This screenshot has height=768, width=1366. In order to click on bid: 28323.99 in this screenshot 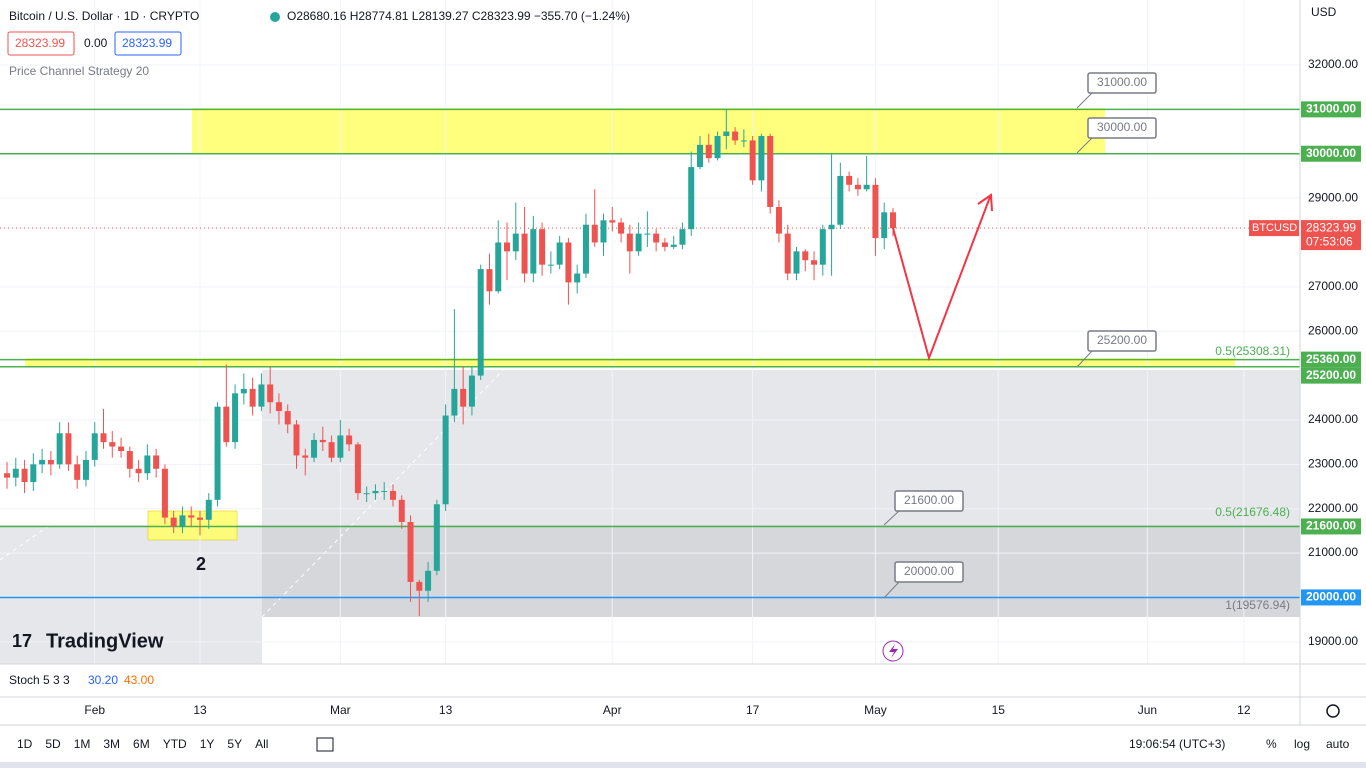, I will do `click(40, 43)`.